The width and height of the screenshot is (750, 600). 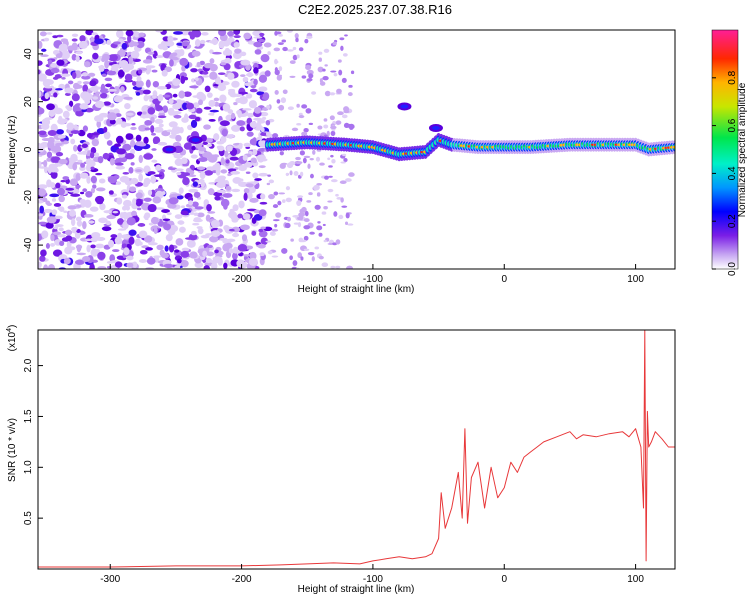 What do you see at coordinates (635, 579) in the screenshot?
I see `snr-x-tick-label-4: 100` at bounding box center [635, 579].